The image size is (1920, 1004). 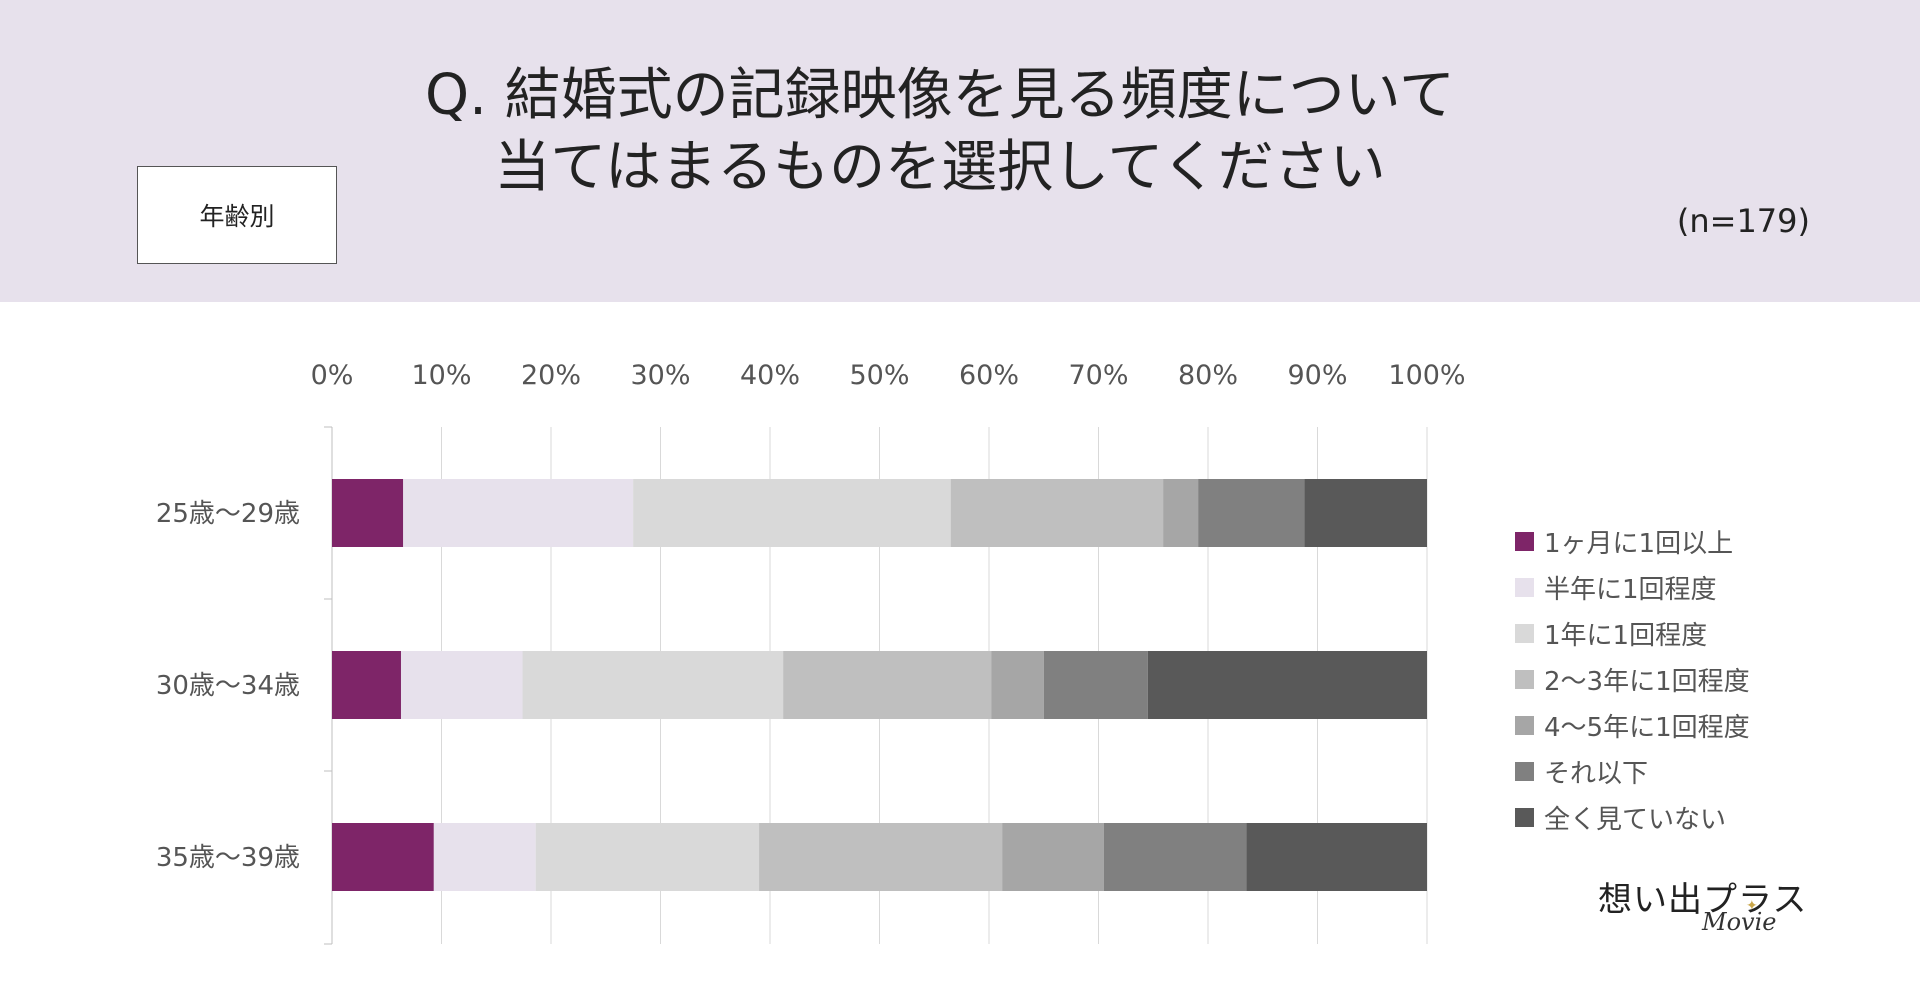 What do you see at coordinates (879, 375) in the screenshot?
I see `x-tick-label: 50%` at bounding box center [879, 375].